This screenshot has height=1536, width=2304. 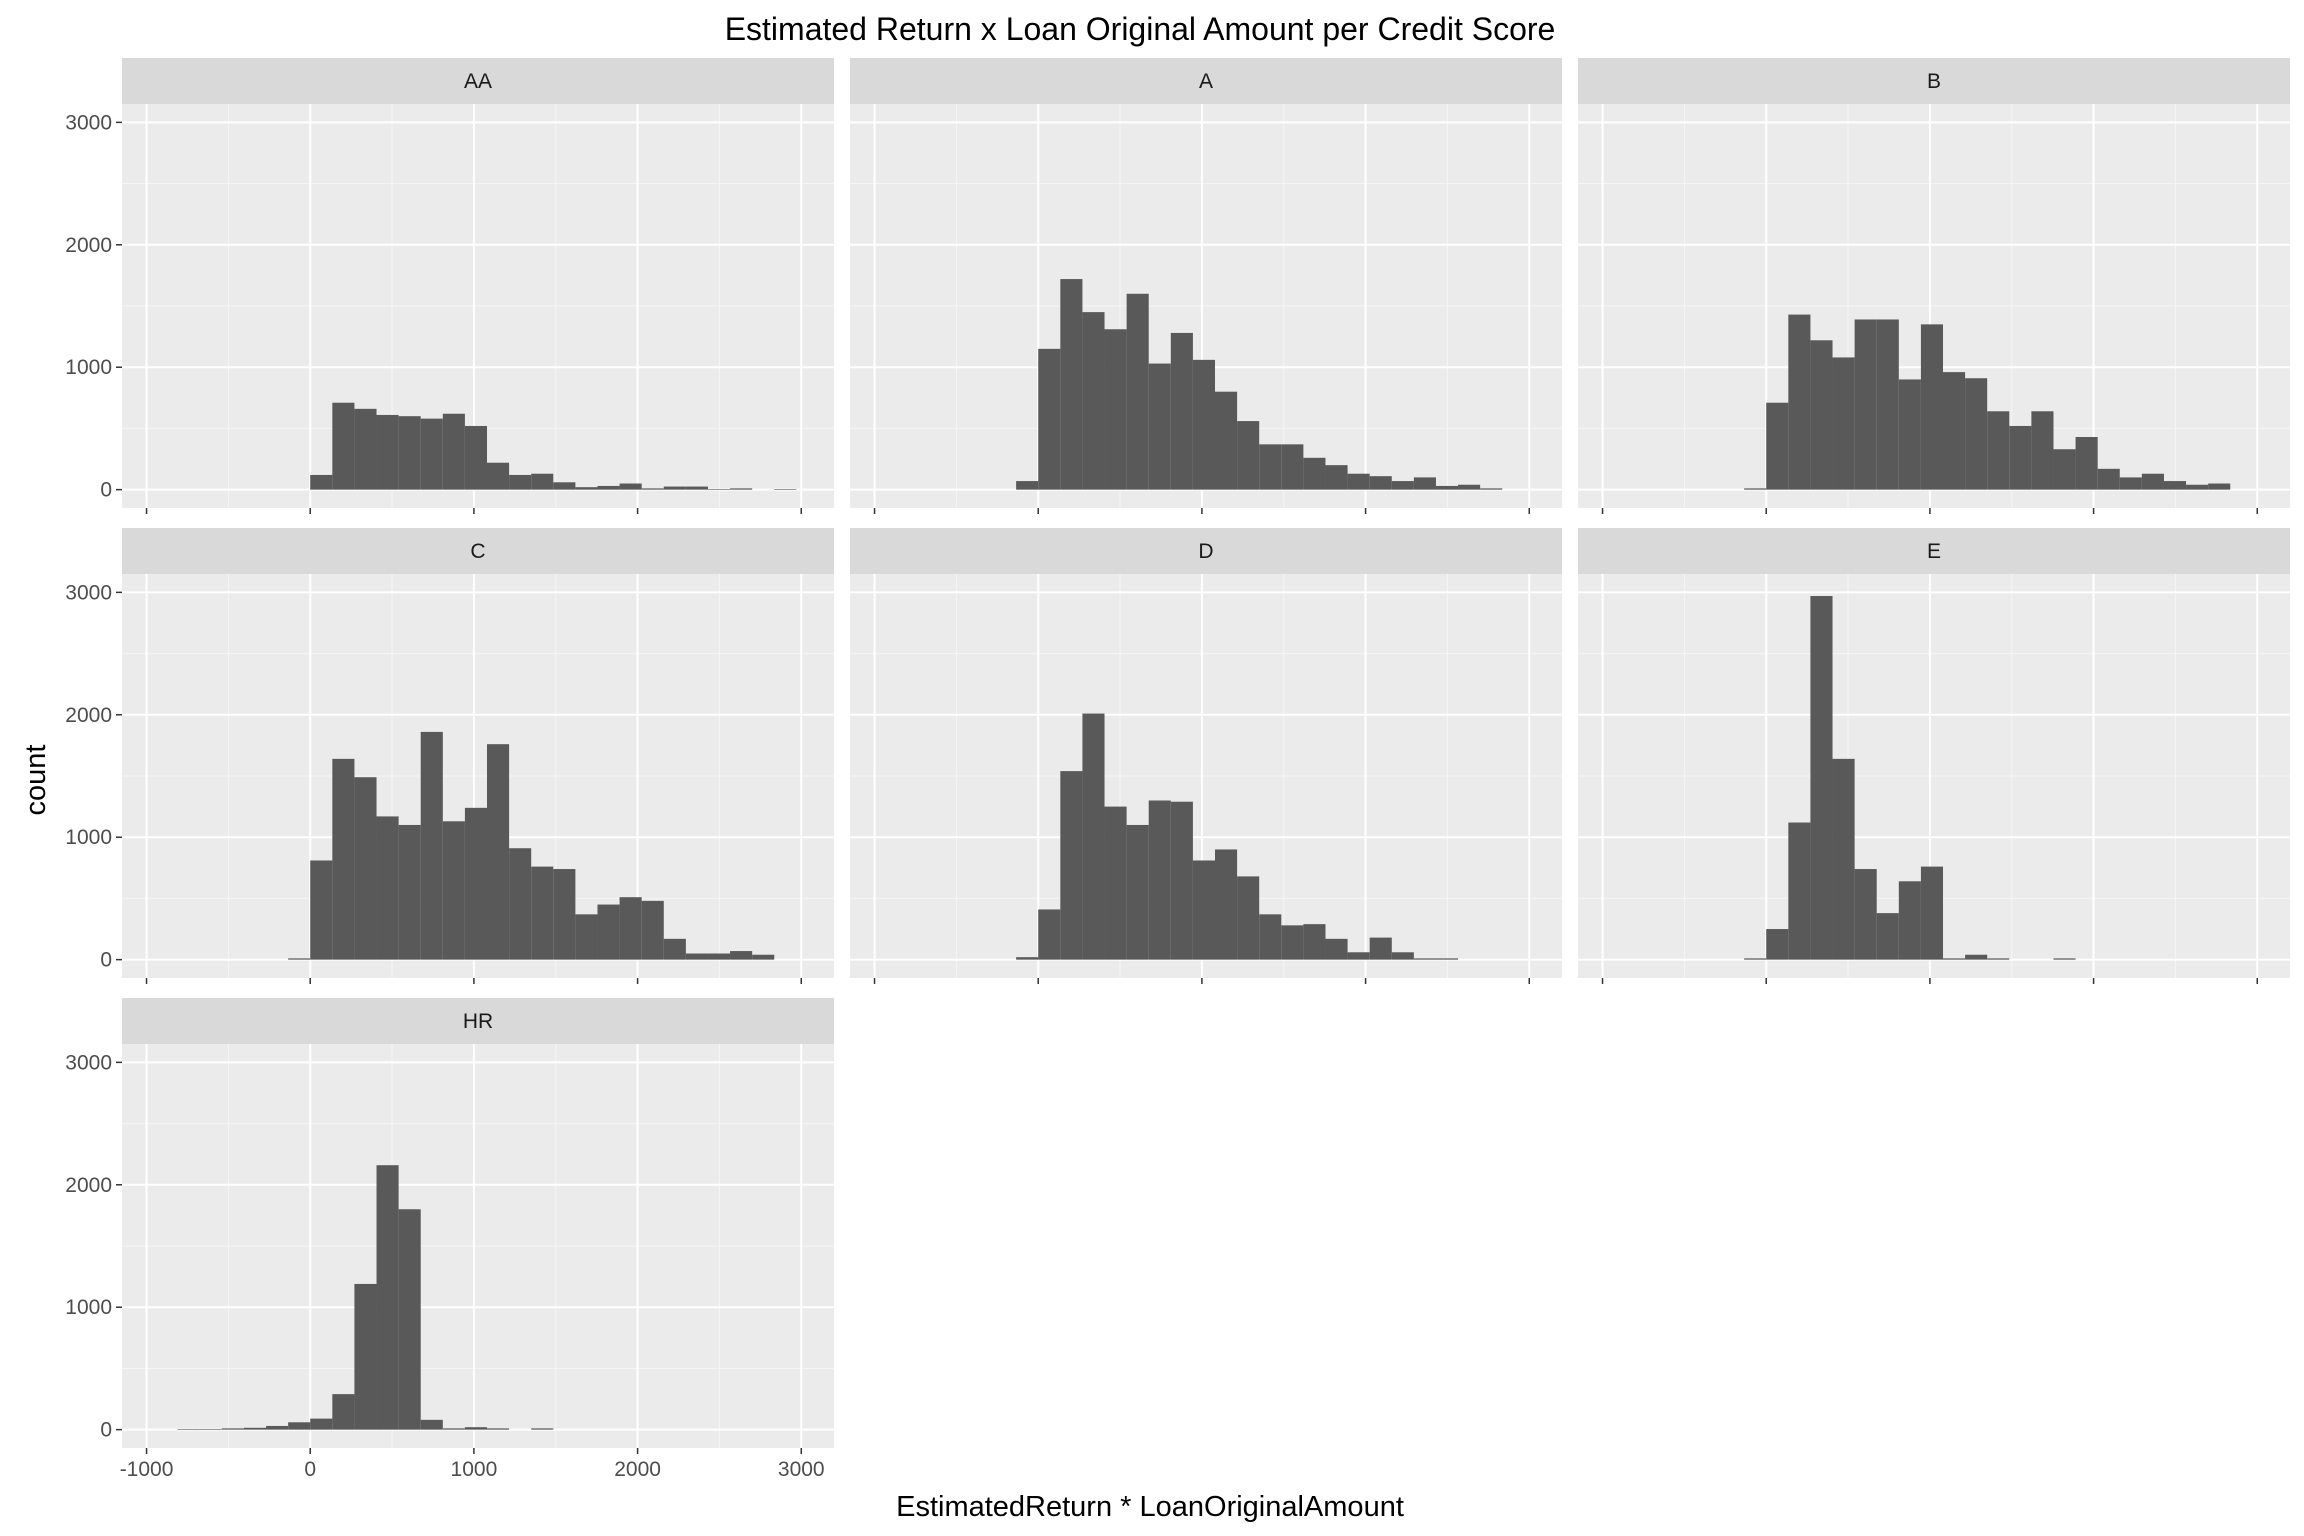 I want to click on x-tick-label: 3000, so click(x=801, y=1469).